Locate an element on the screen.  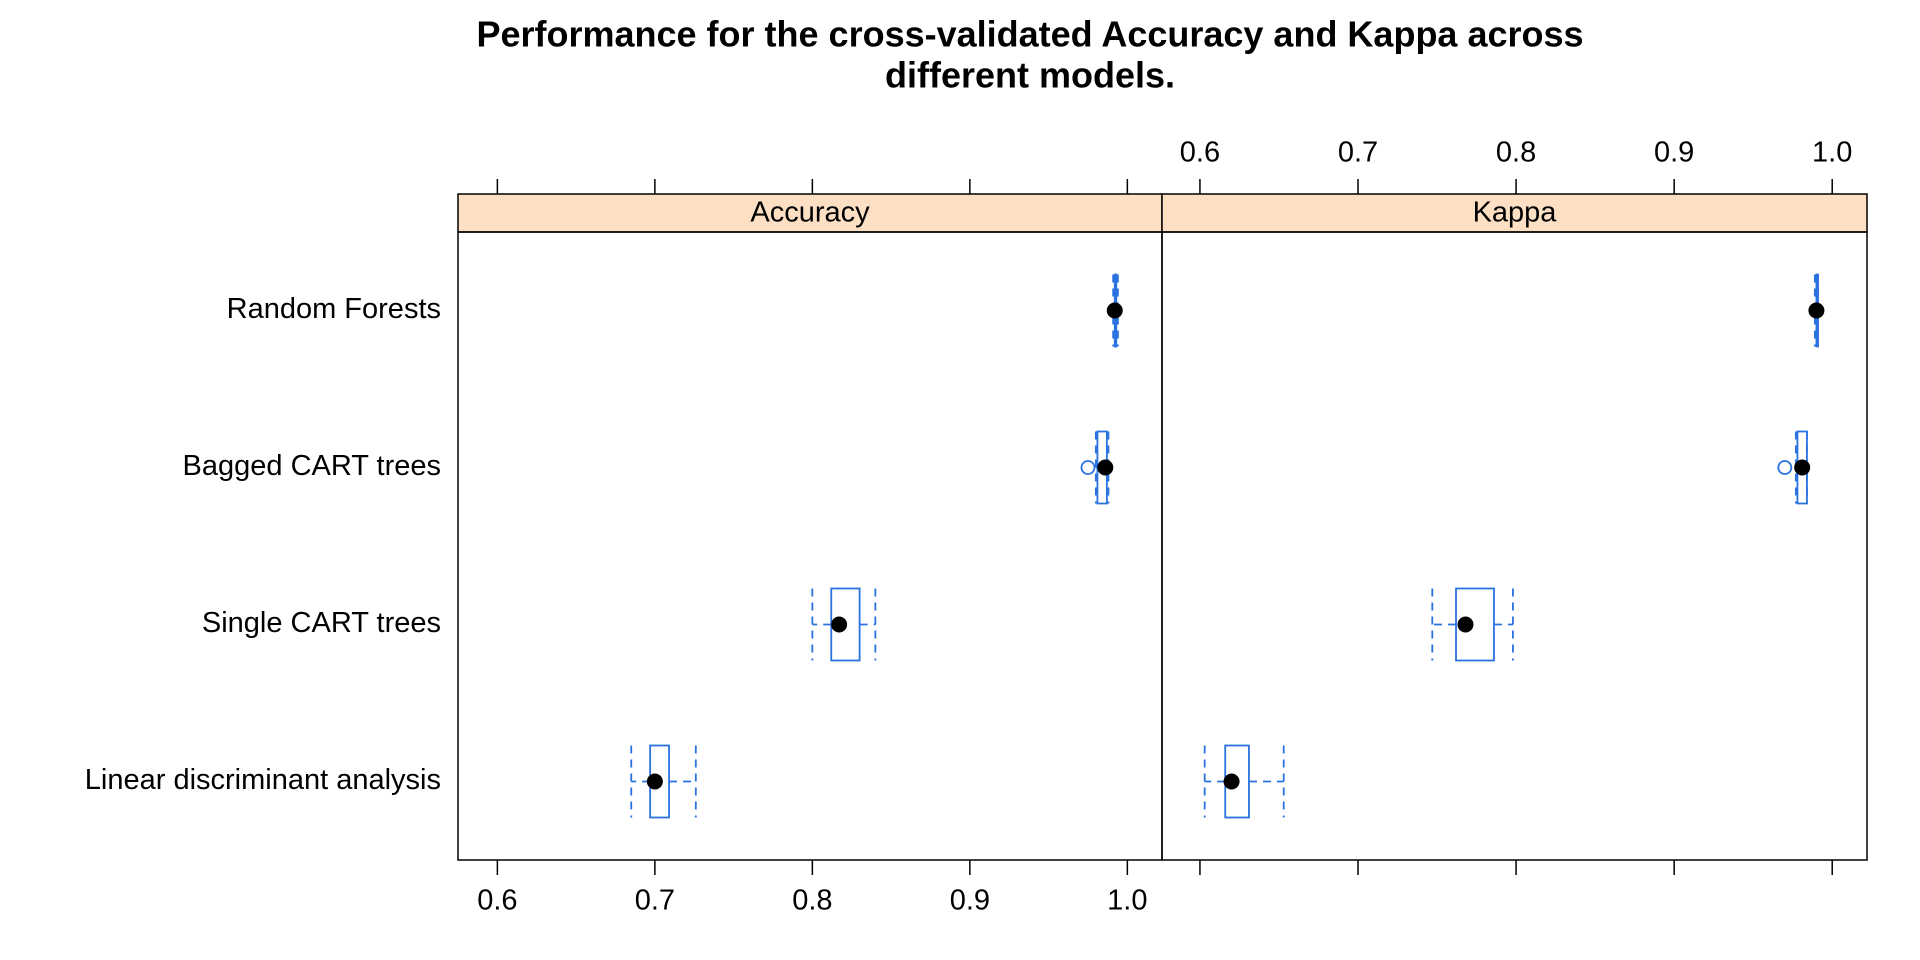
strip-title: Kappa is located at coordinates (1515, 213).